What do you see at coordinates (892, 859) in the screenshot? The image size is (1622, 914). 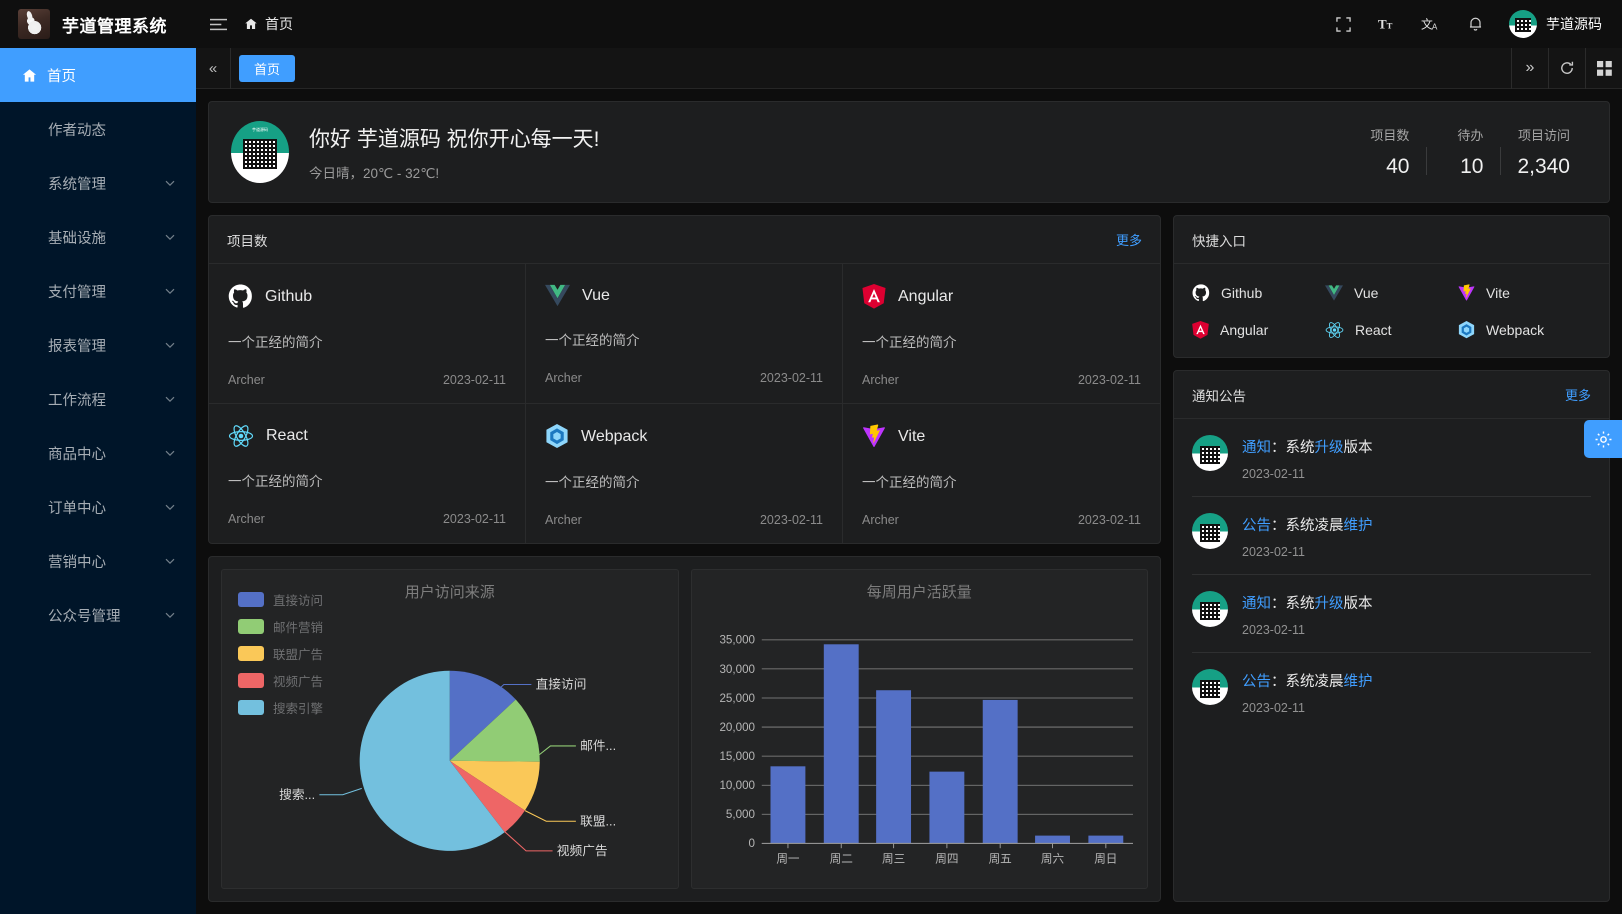 I see `xtick-label: 周三` at bounding box center [892, 859].